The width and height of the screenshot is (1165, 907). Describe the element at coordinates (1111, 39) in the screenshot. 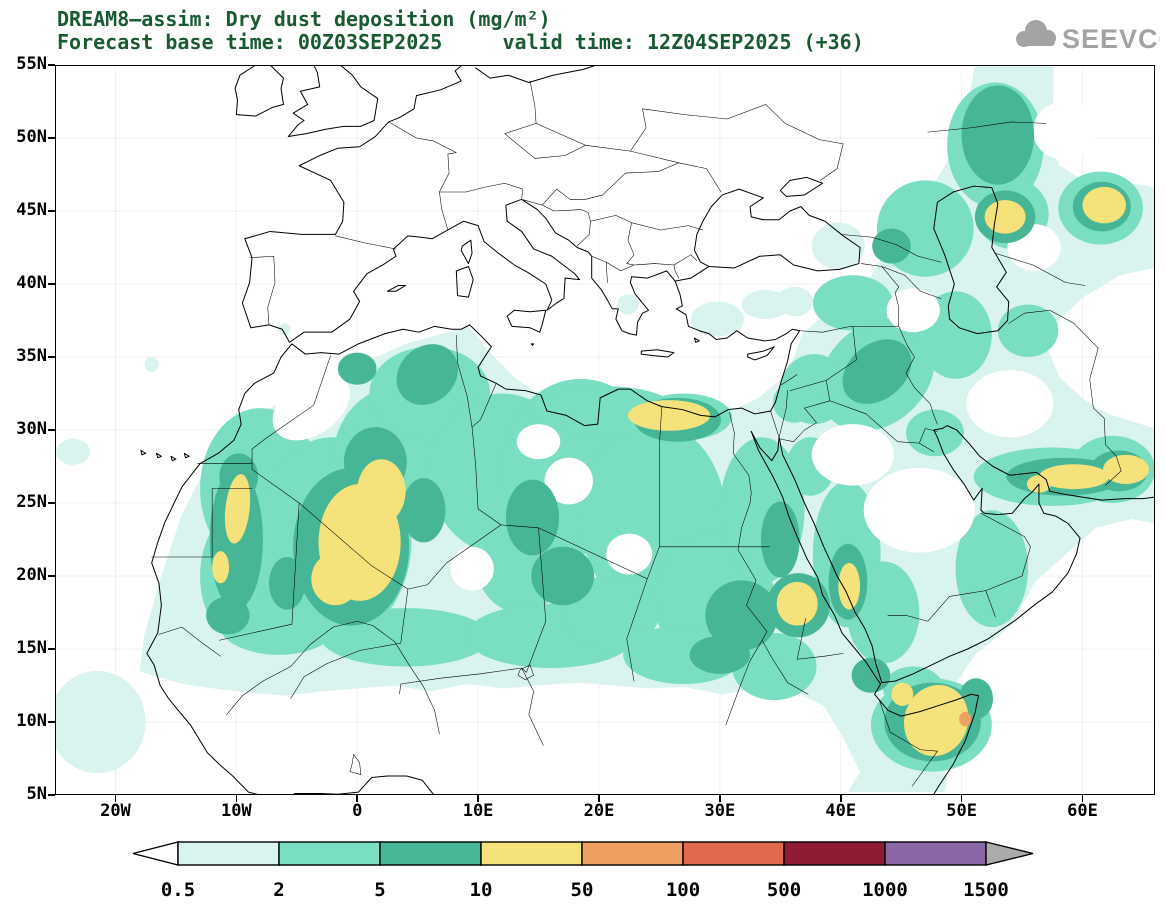

I see `logo-text: SEEVCCC` at that location.